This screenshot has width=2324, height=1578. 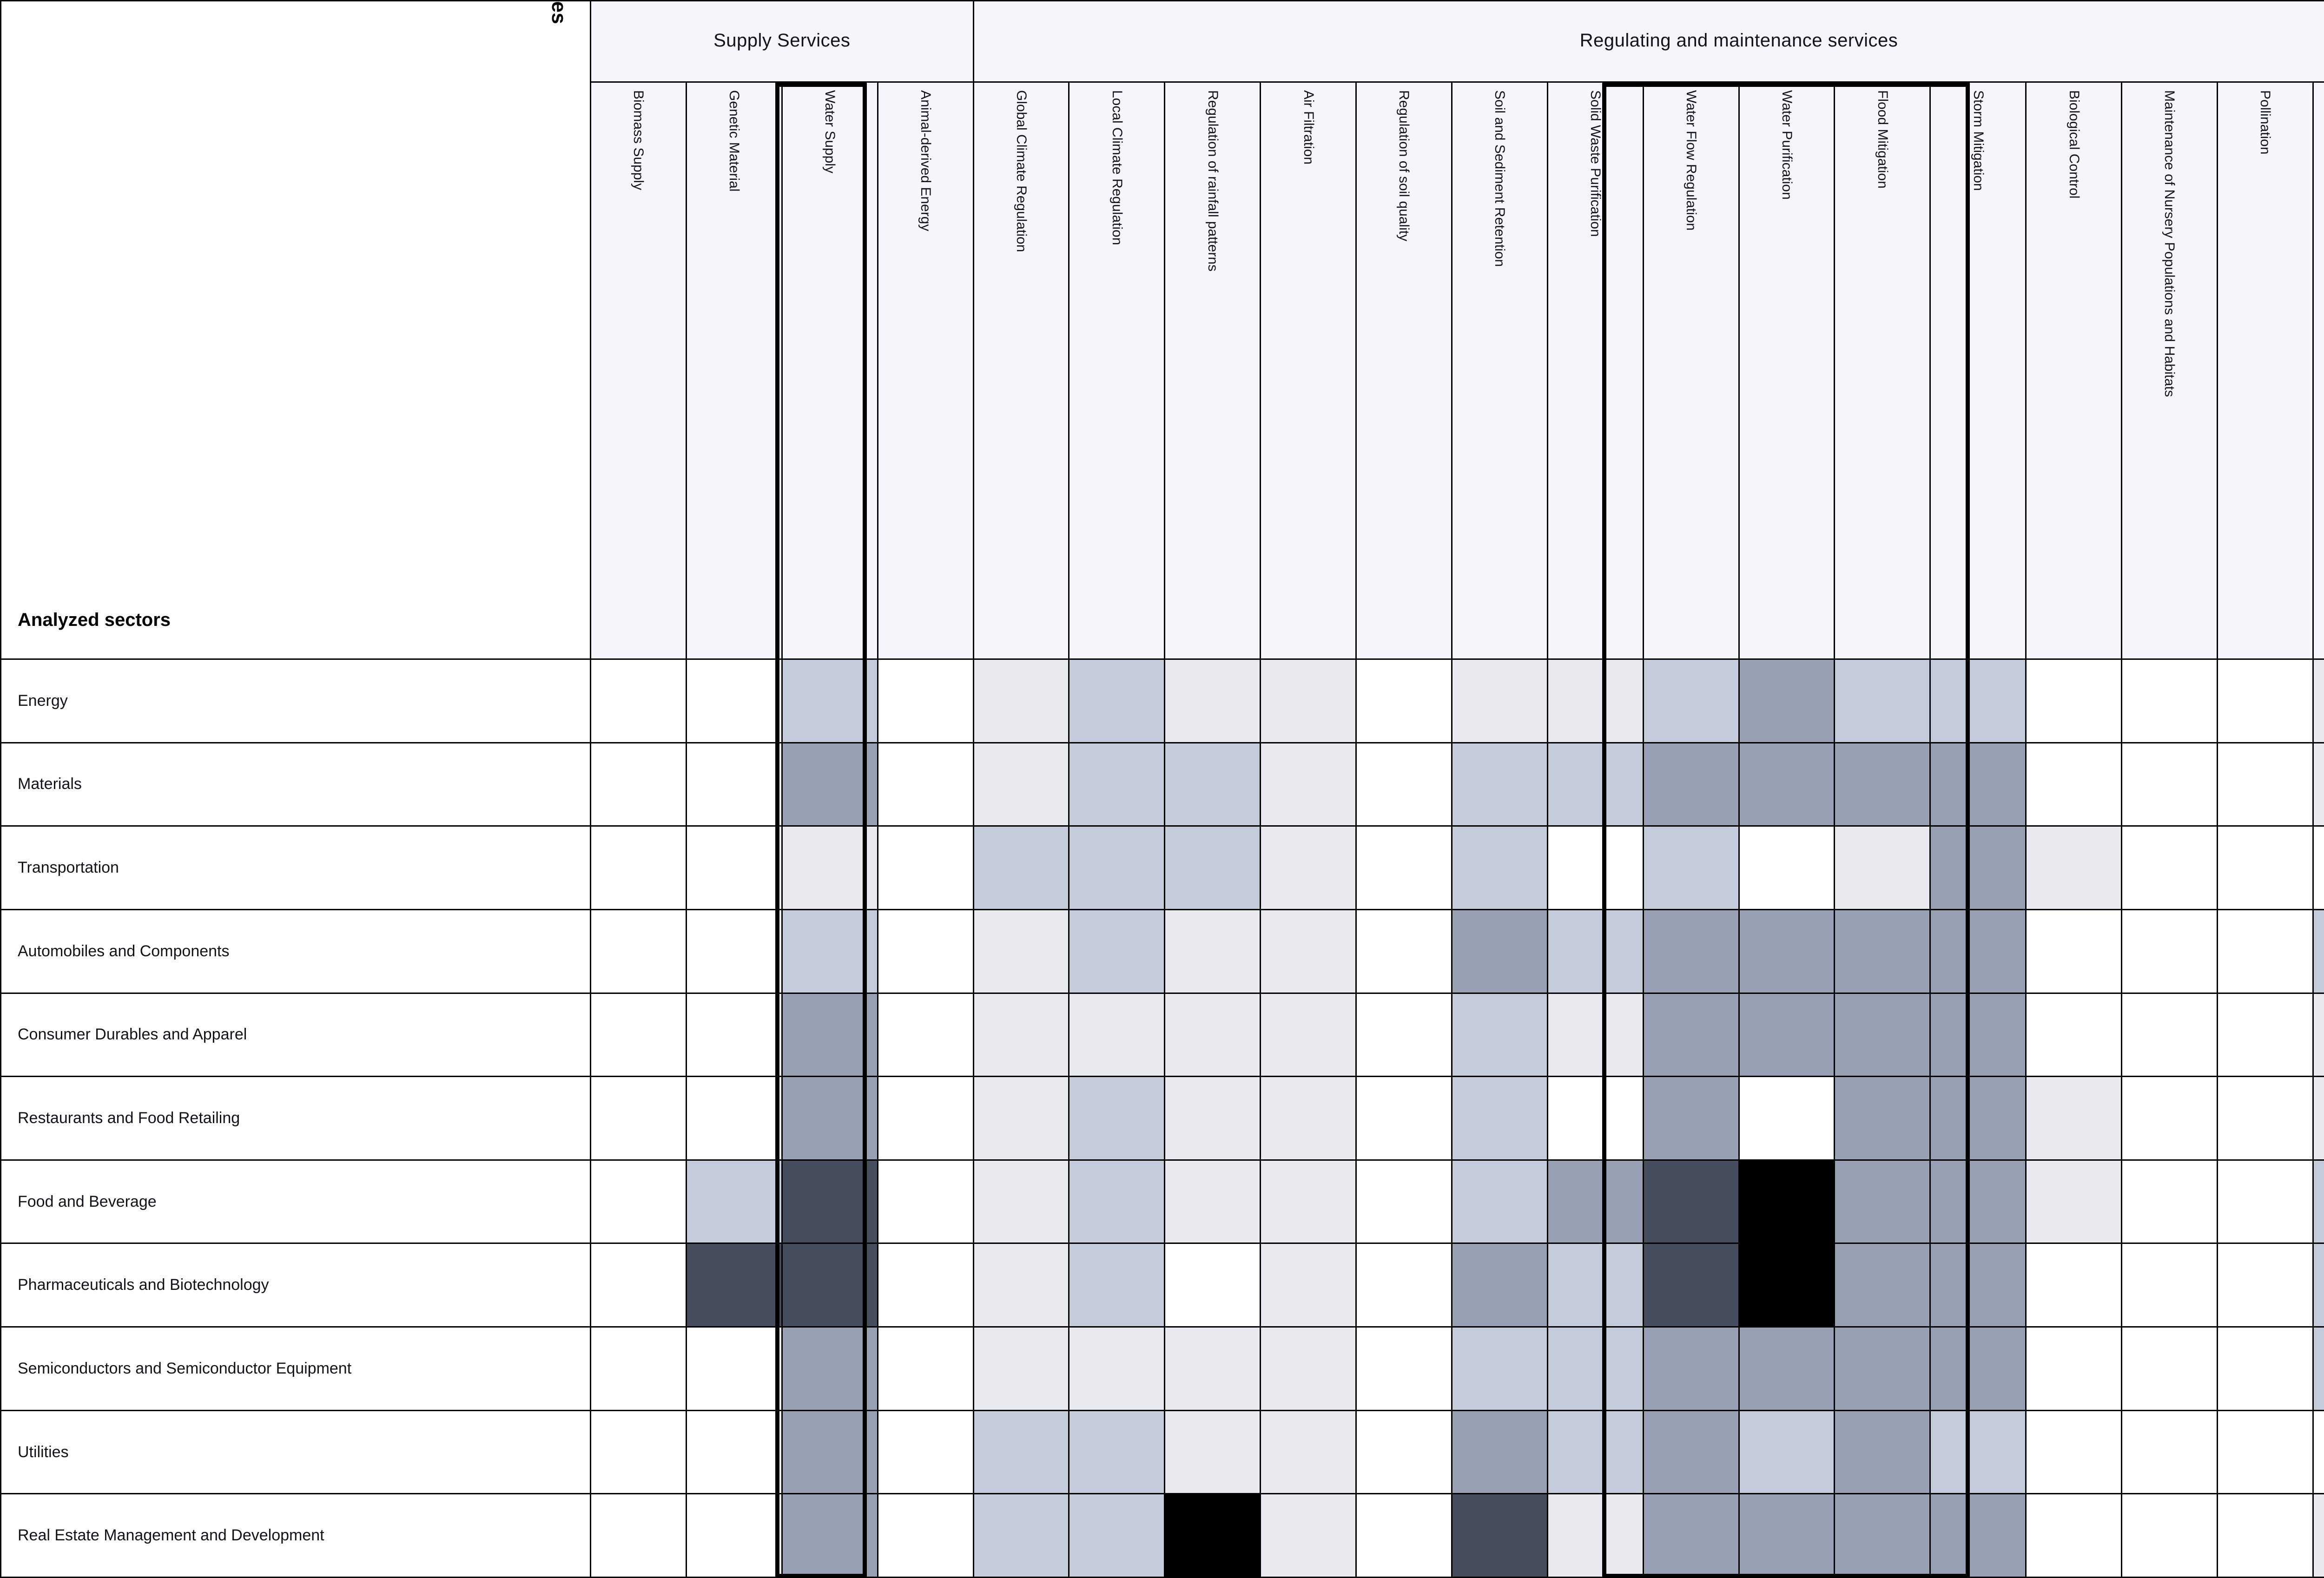 What do you see at coordinates (2074, 144) in the screenshot?
I see `column-header-label: Biological Control` at bounding box center [2074, 144].